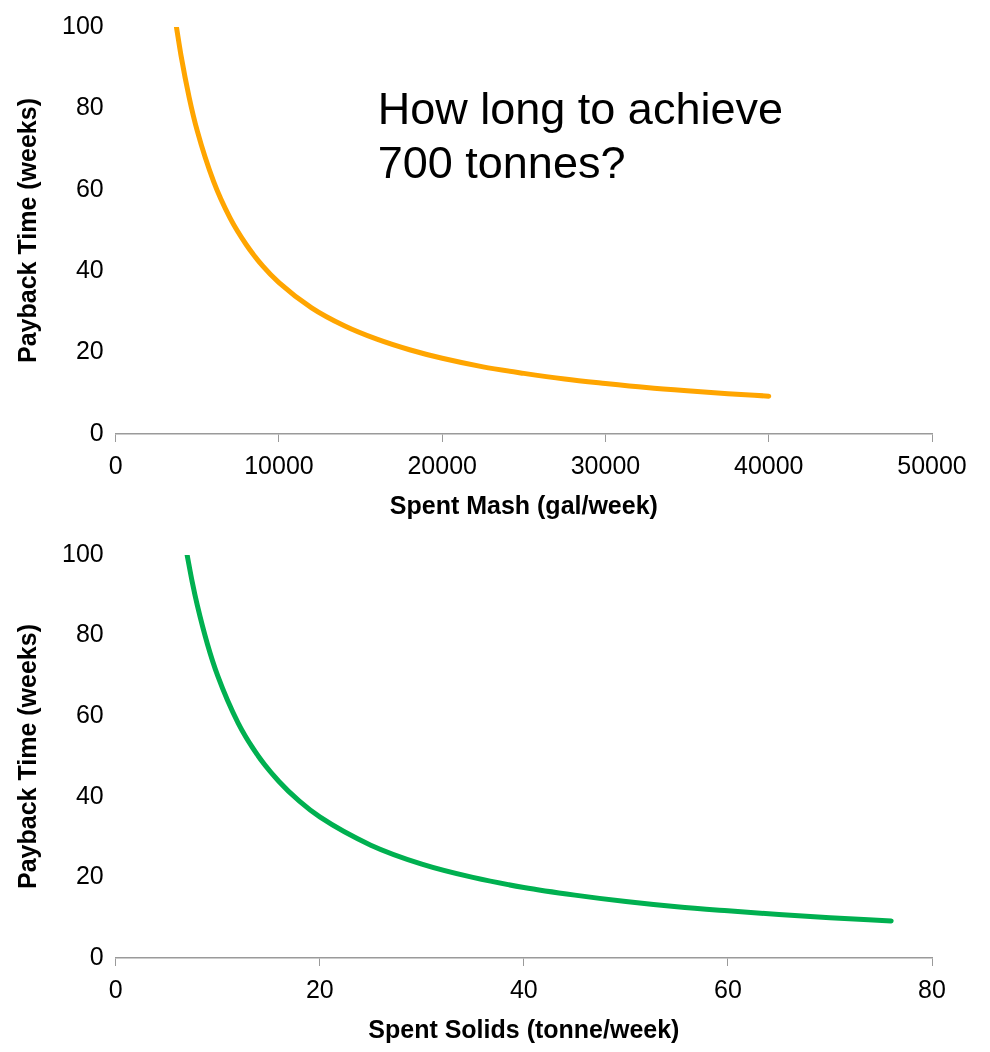  Describe the element at coordinates (932, 988) in the screenshot. I see `x-tick-label: 80` at that location.